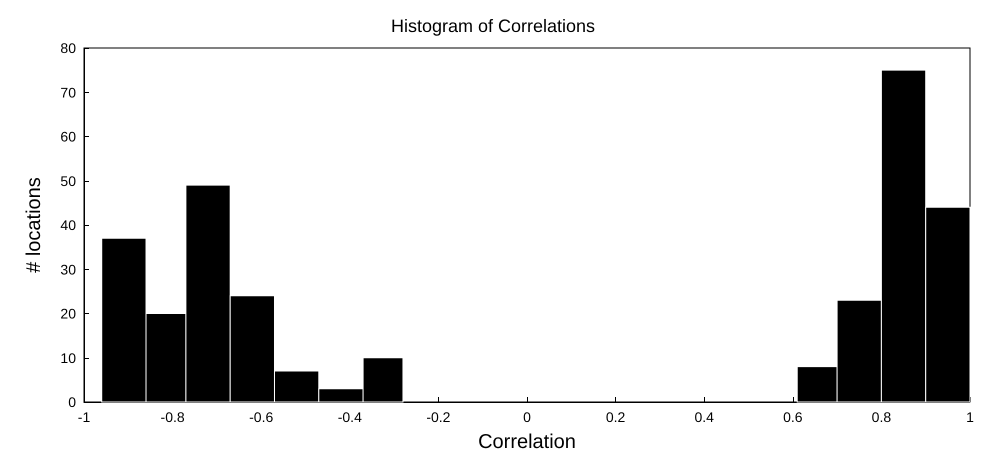 The width and height of the screenshot is (986, 474). What do you see at coordinates (882, 417) in the screenshot?
I see `x-tick-label: 0.8` at bounding box center [882, 417].